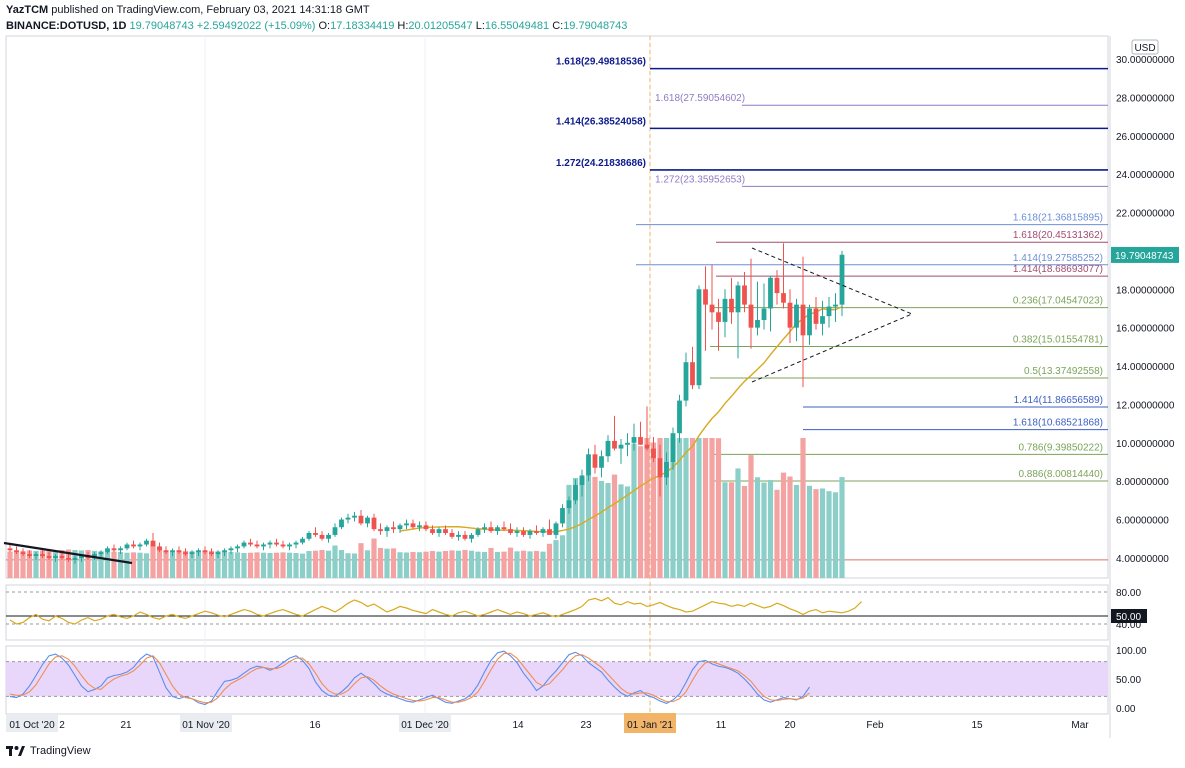  I want to click on x-tick-label: 20, so click(790, 725).